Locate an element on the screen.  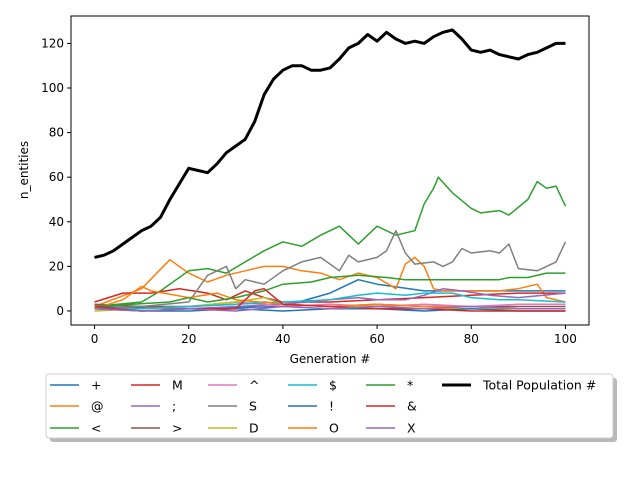
x-axis-label: Generation # is located at coordinates (330, 359).